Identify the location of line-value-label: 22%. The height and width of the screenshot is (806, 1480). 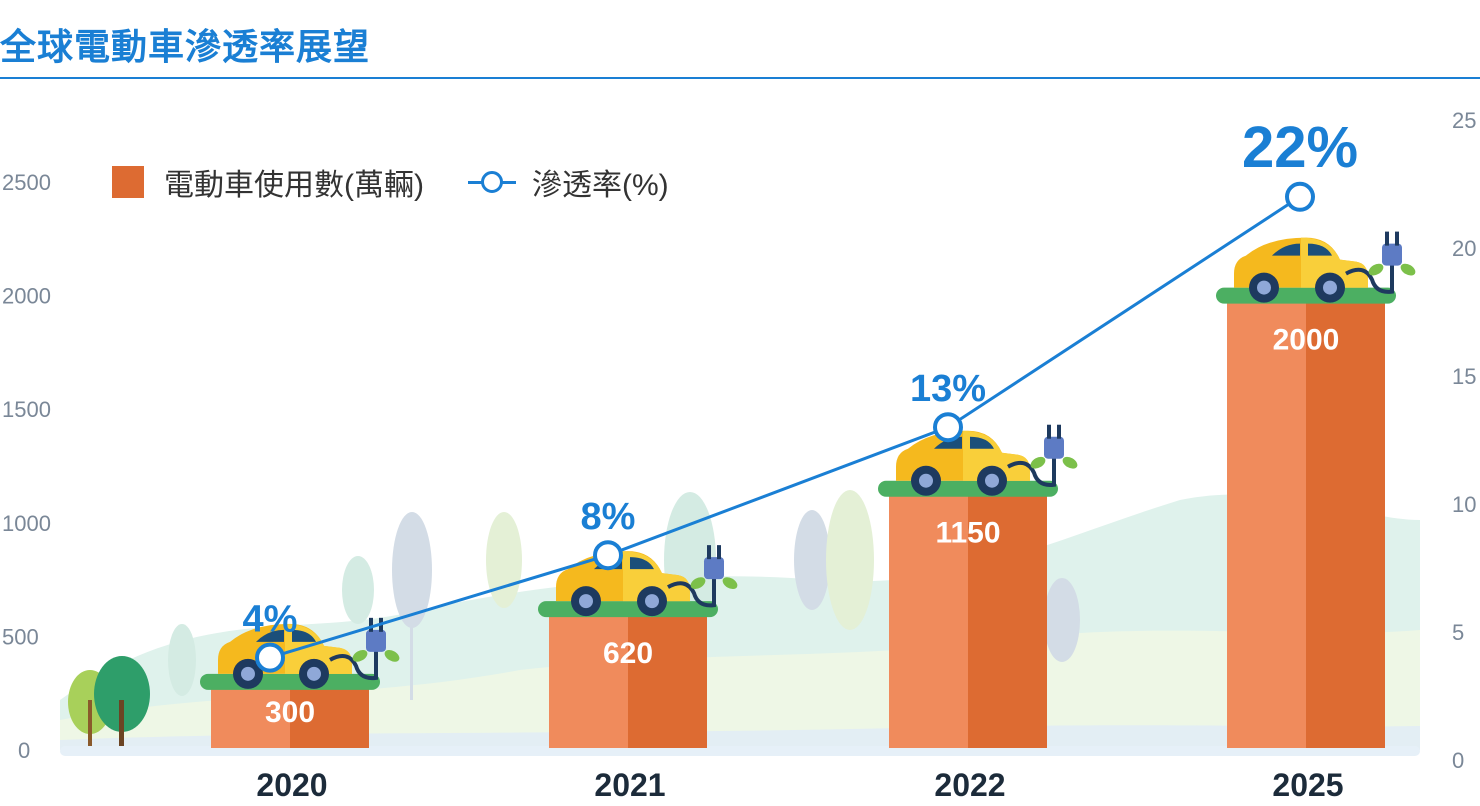
(1300, 147).